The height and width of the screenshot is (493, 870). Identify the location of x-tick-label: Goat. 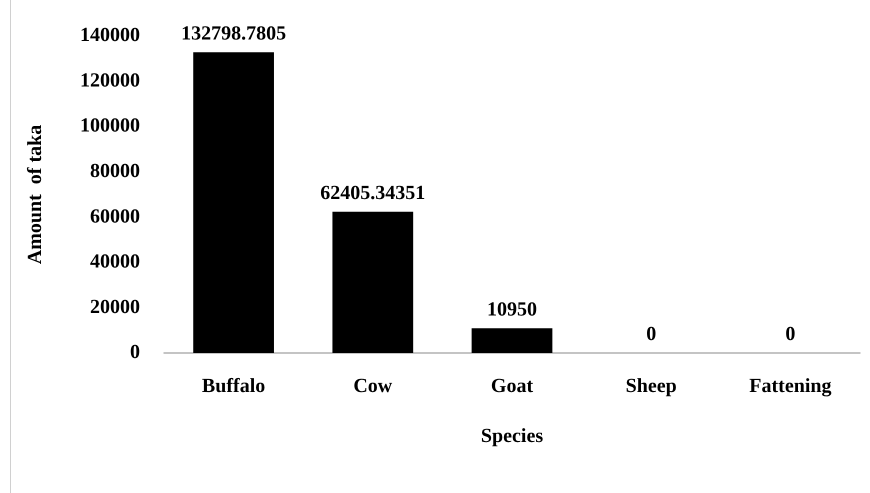
(512, 386).